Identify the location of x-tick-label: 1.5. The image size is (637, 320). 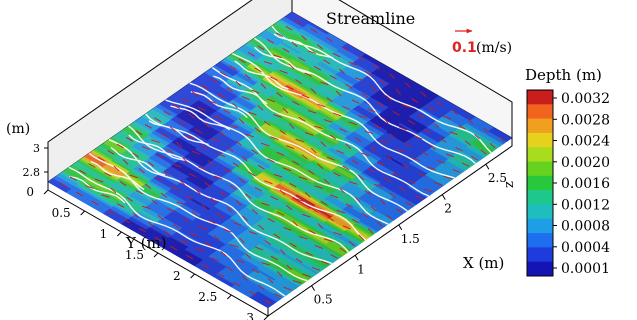
(410, 239).